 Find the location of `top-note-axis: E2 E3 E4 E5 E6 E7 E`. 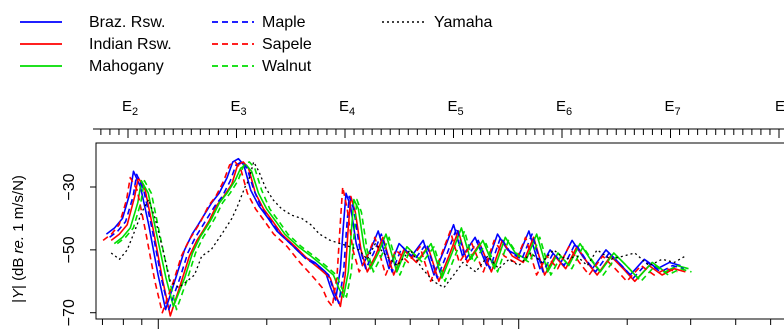

top-note-axis: E2 E3 E4 E5 E6 E7 E is located at coordinates (438, 118).